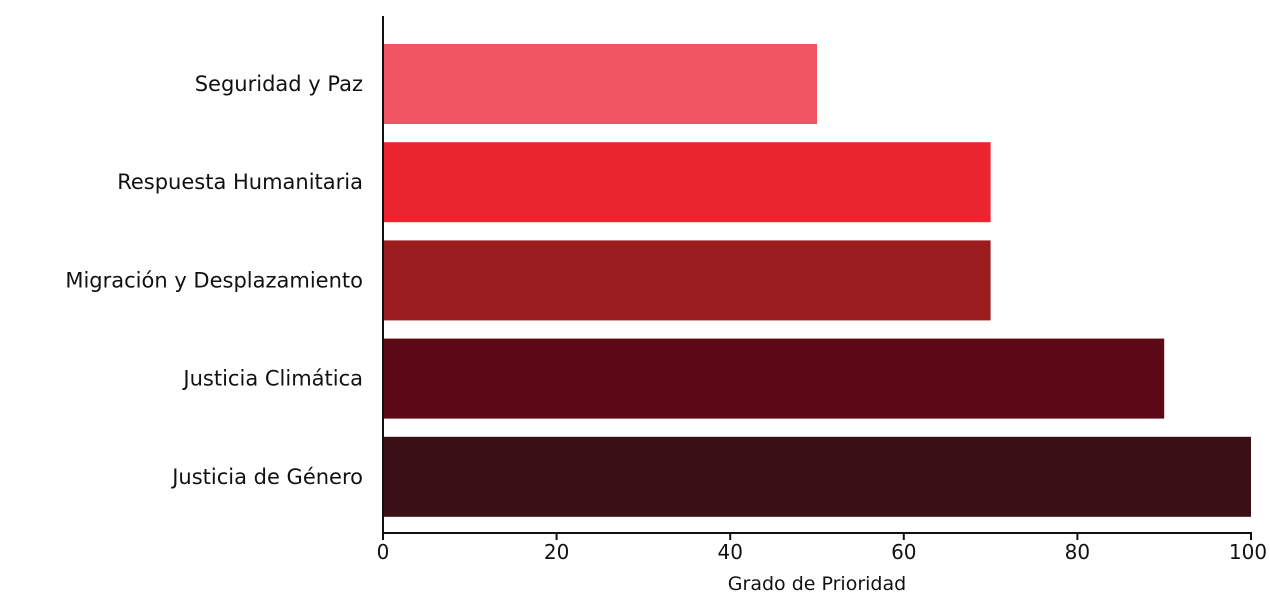  What do you see at coordinates (822, 548) in the screenshot?
I see `x-axis-ticks: 0 20 40 60 80 100` at bounding box center [822, 548].